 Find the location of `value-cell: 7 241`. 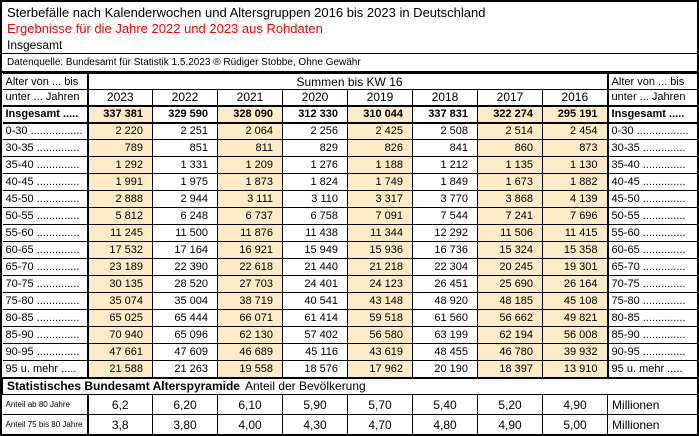

value-cell: 7 241 is located at coordinates (510, 216).